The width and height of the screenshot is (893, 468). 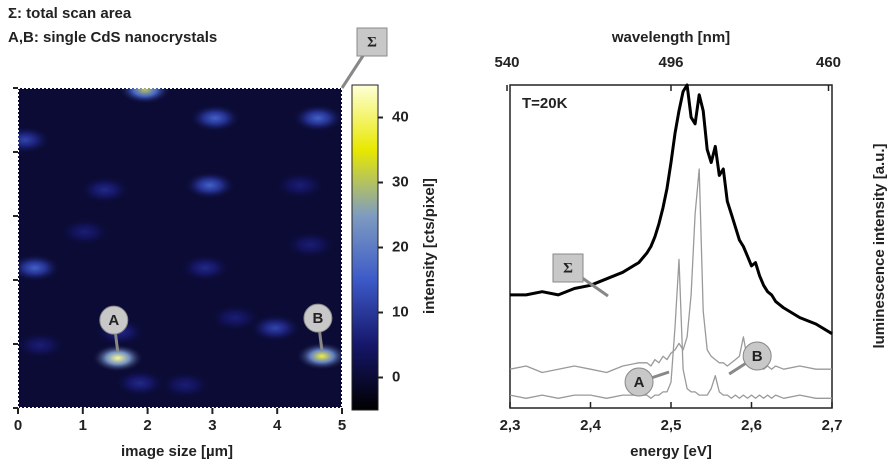 I want to click on x-tick-label: 0, so click(x=18, y=425).